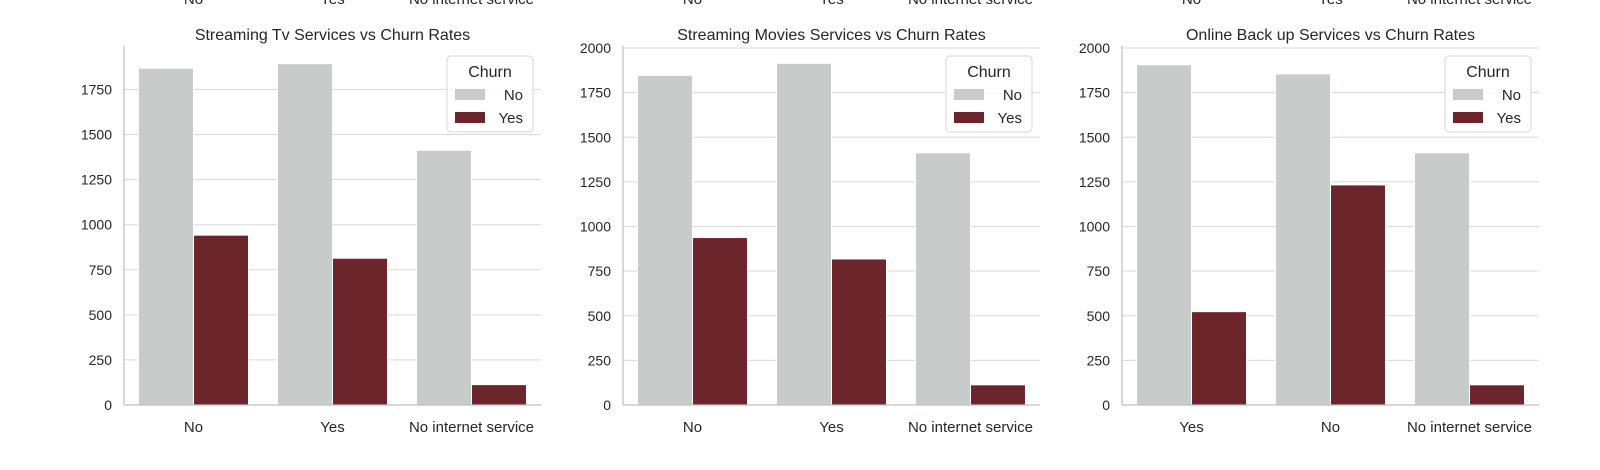 The image size is (1600, 470). What do you see at coordinates (1330, 35) in the screenshot?
I see `chart-title: Online Back up Services vs Churn Rates` at bounding box center [1330, 35].